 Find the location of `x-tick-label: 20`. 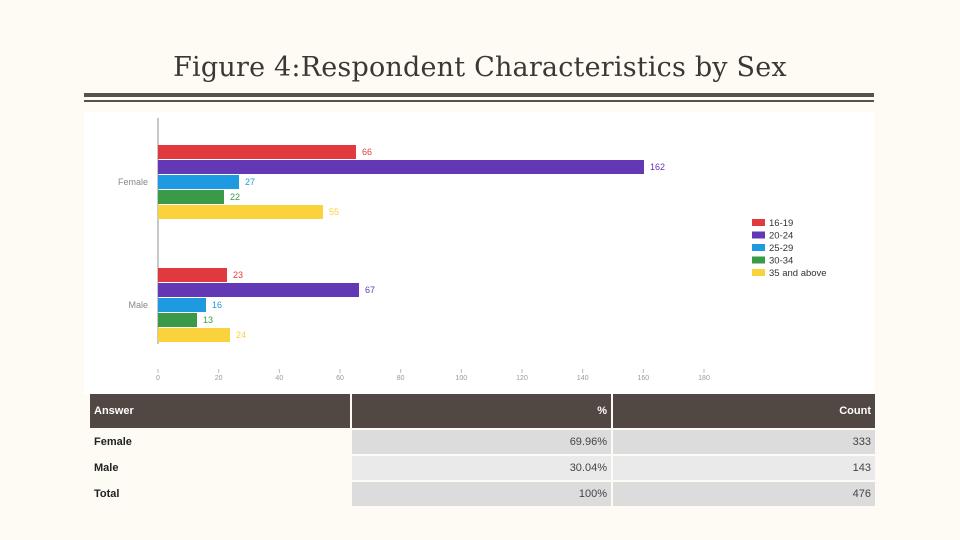

x-tick-label: 20 is located at coordinates (219, 378).